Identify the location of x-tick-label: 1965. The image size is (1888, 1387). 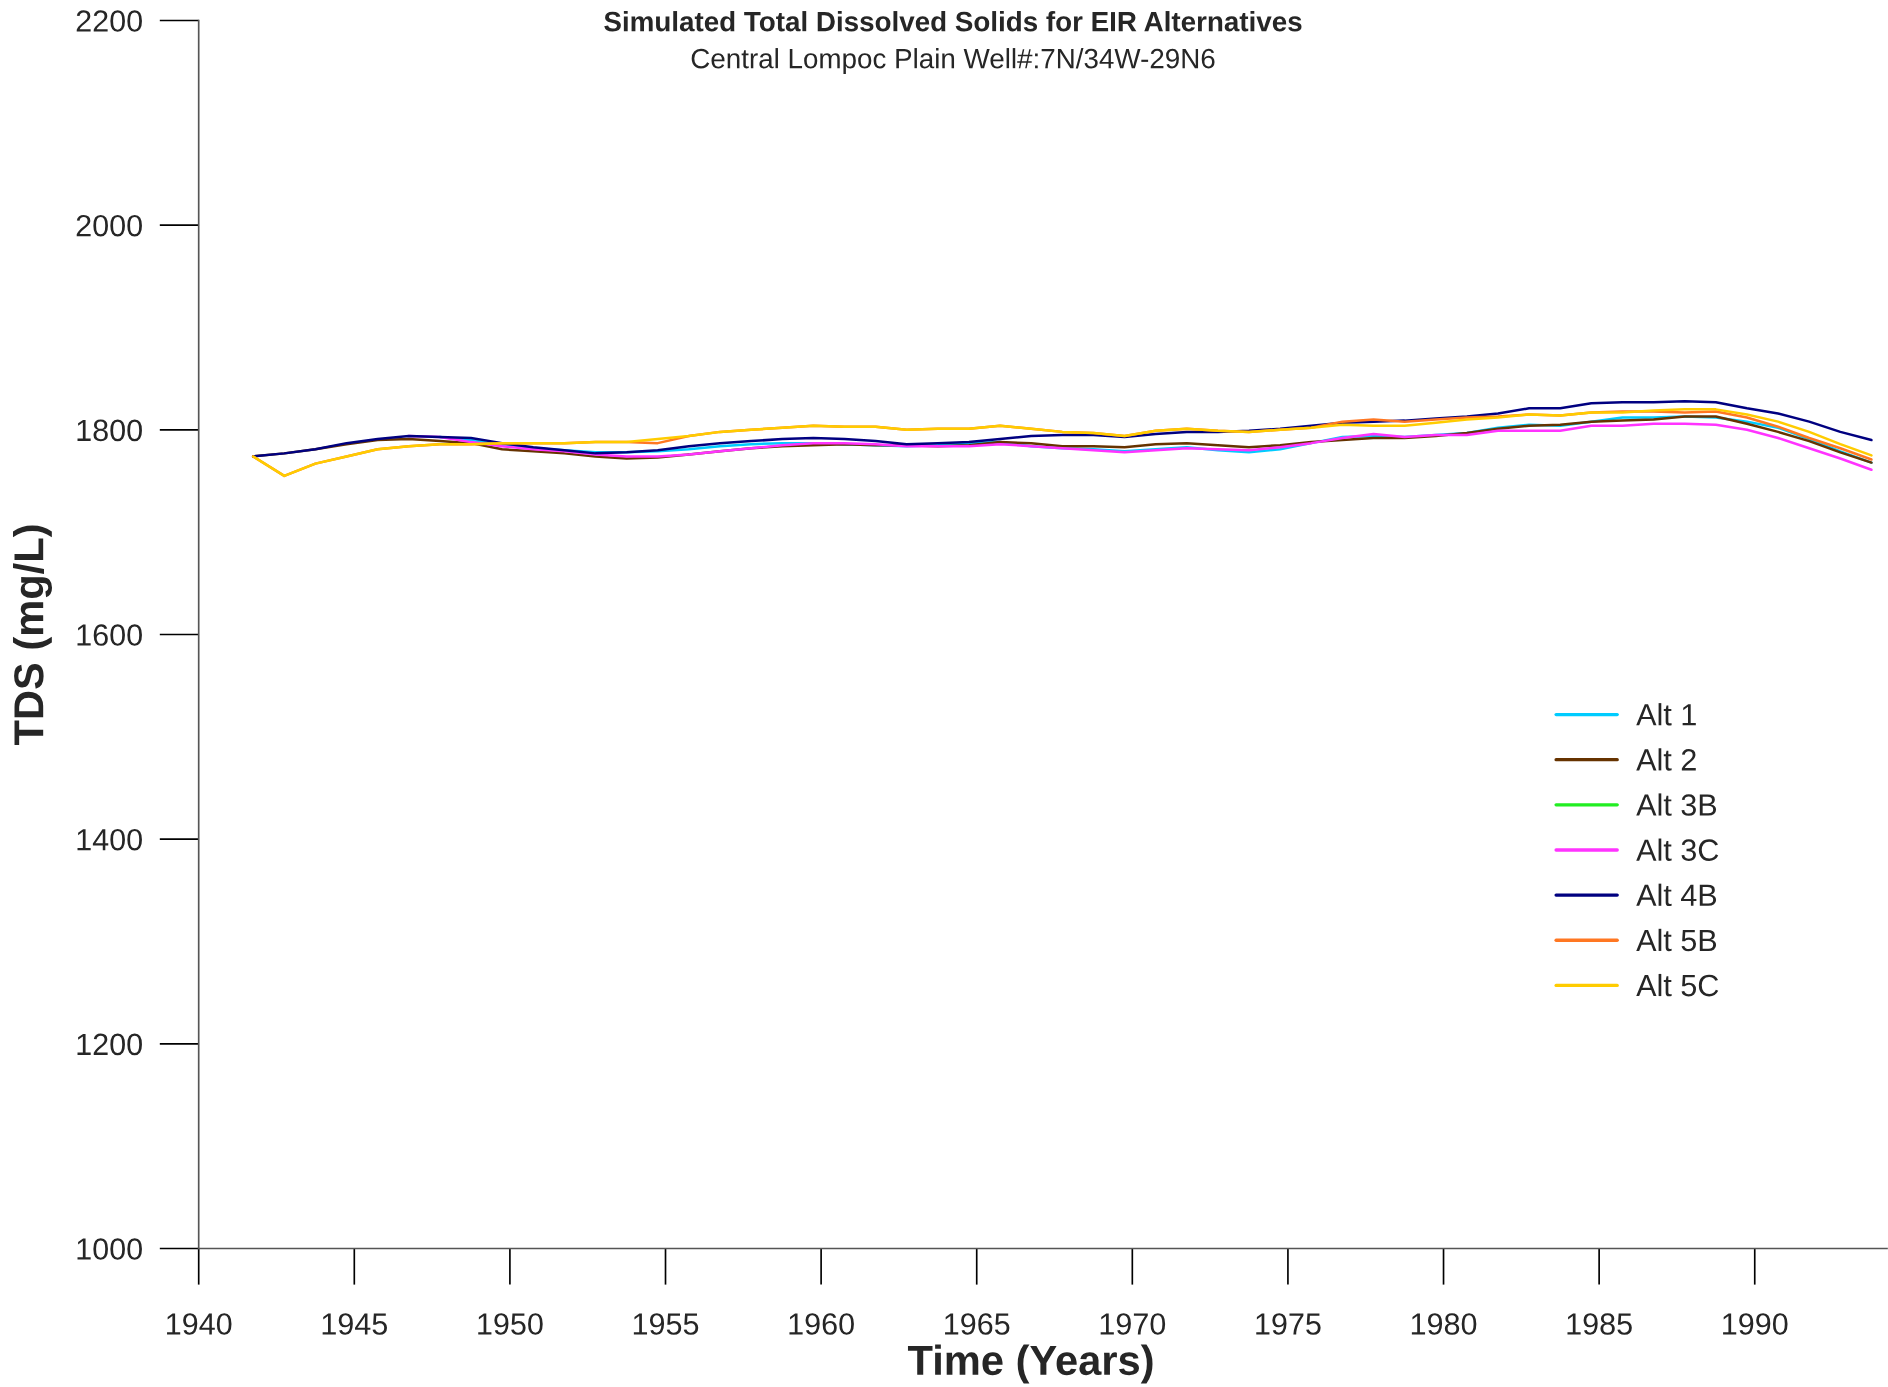
(977, 1324).